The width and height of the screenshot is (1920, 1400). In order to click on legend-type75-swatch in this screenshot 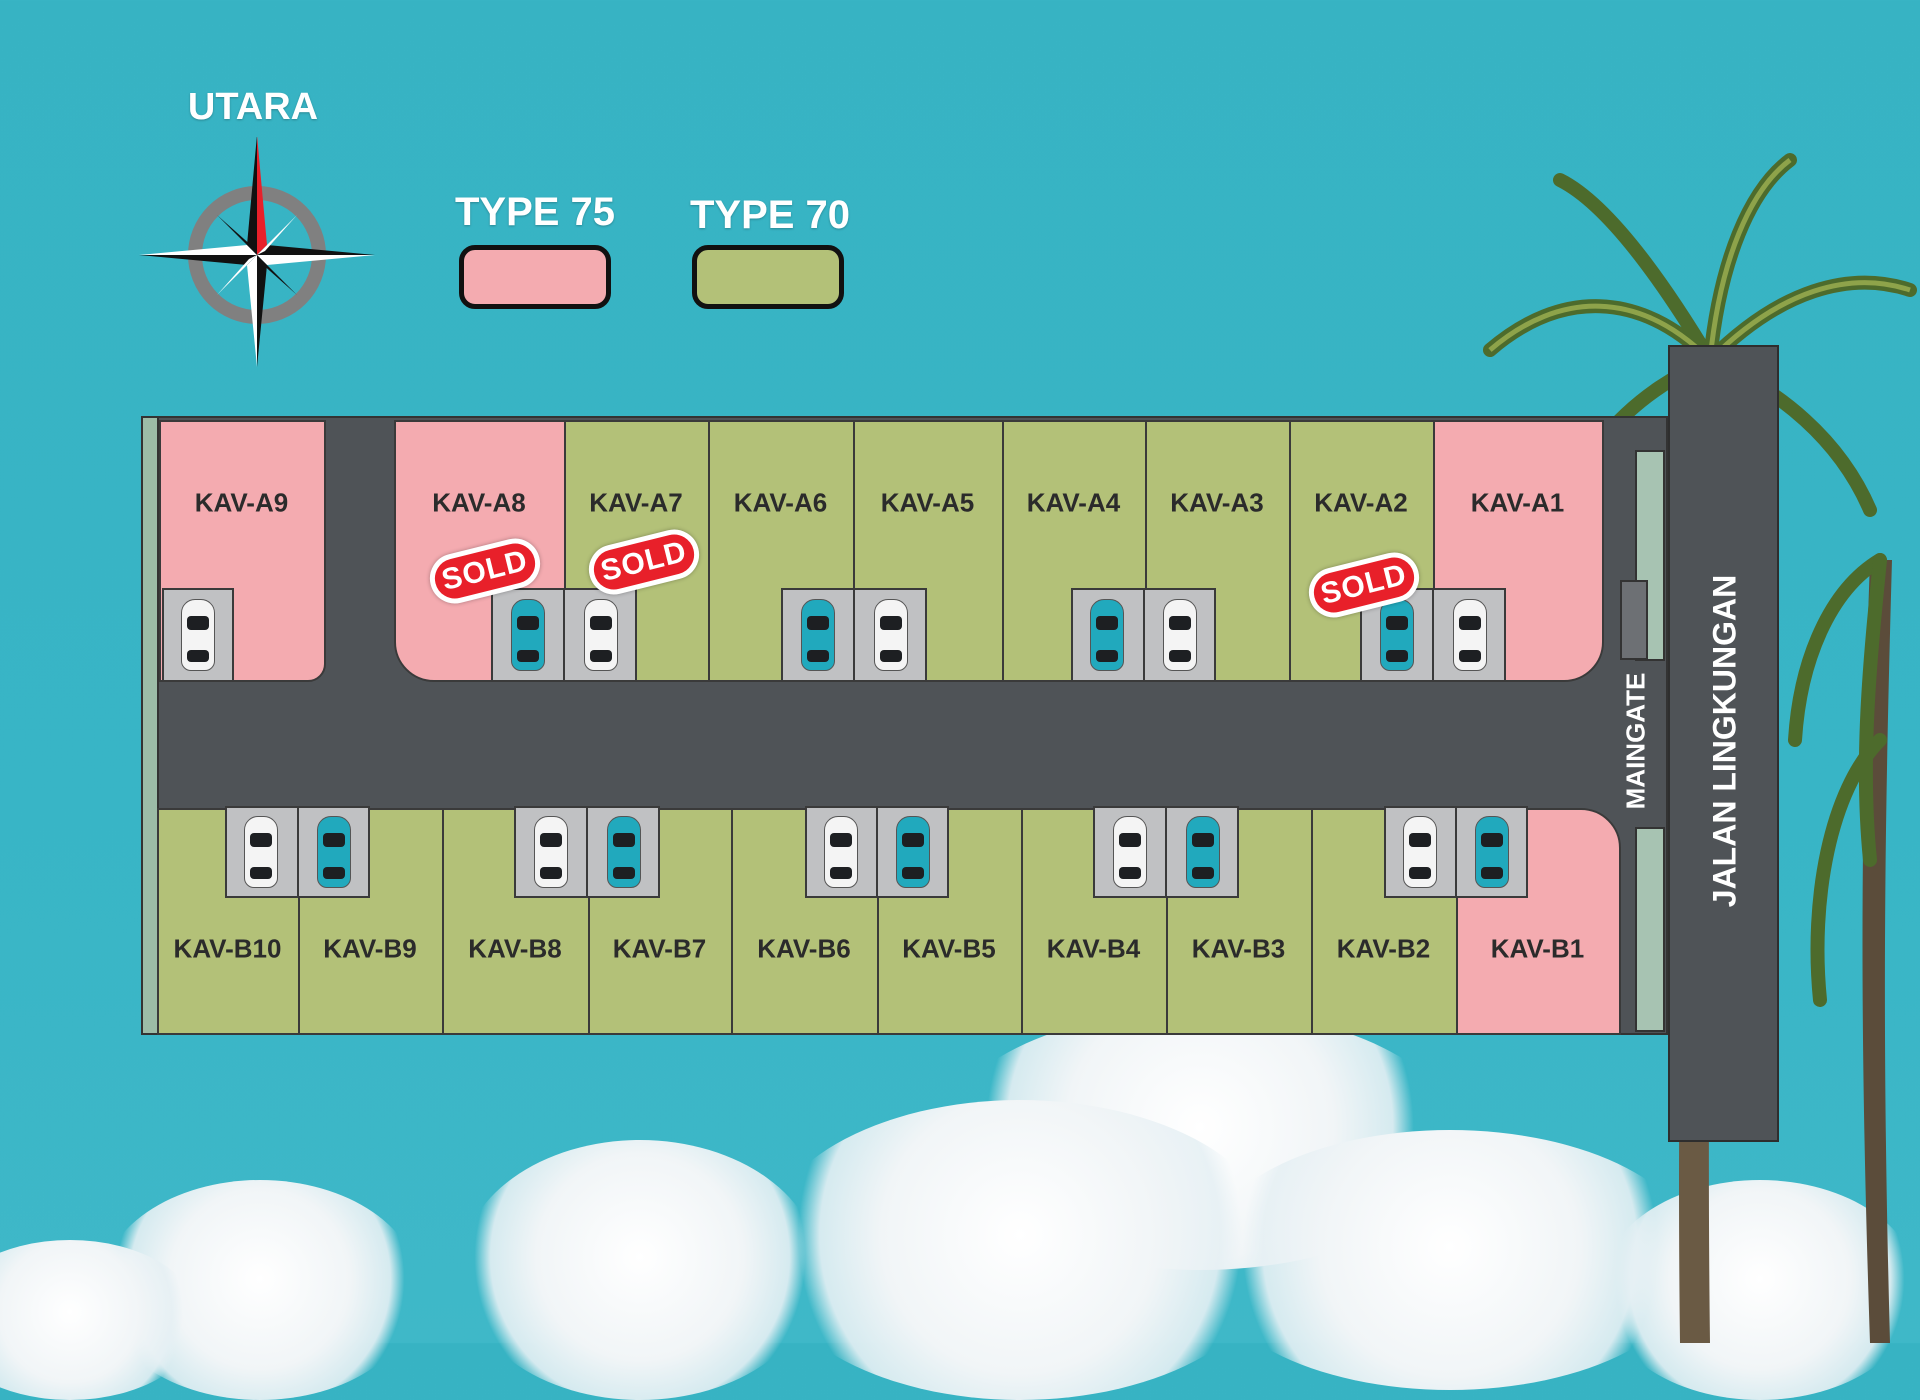, I will do `click(535, 277)`.